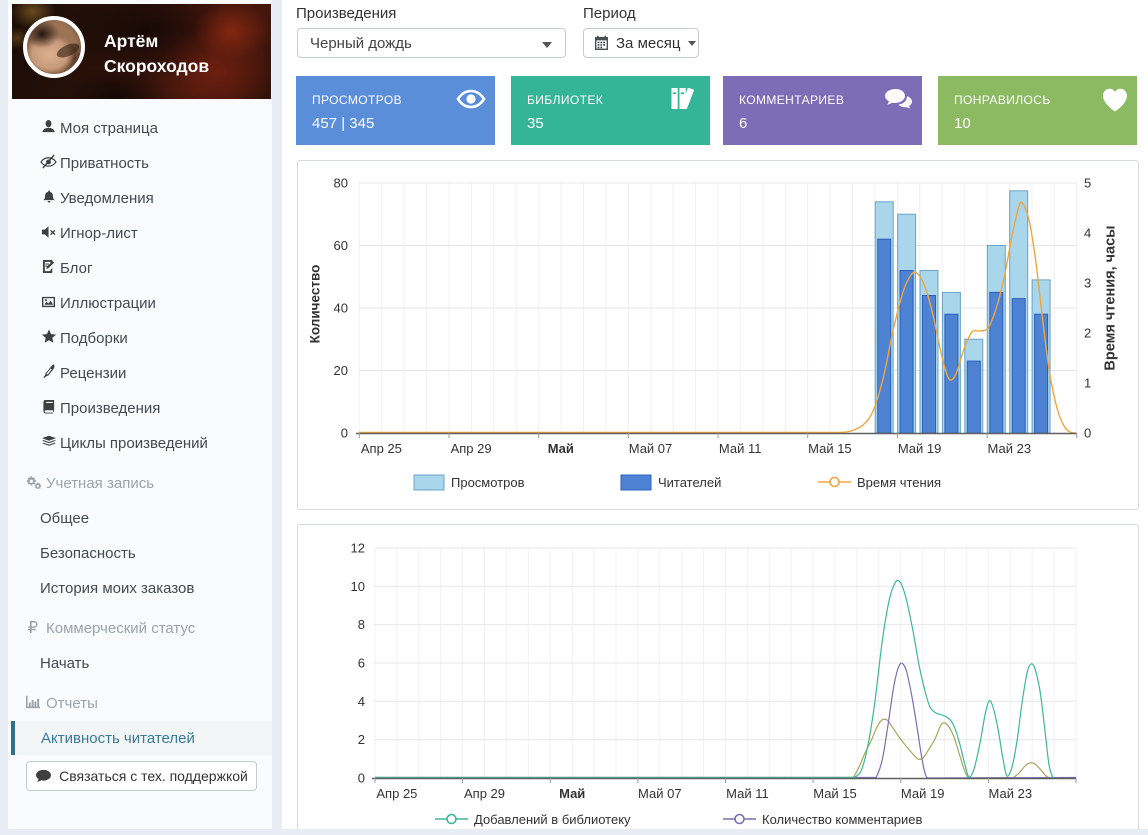 The width and height of the screenshot is (1148, 835). I want to click on svg-text: 5, so click(1087, 183).